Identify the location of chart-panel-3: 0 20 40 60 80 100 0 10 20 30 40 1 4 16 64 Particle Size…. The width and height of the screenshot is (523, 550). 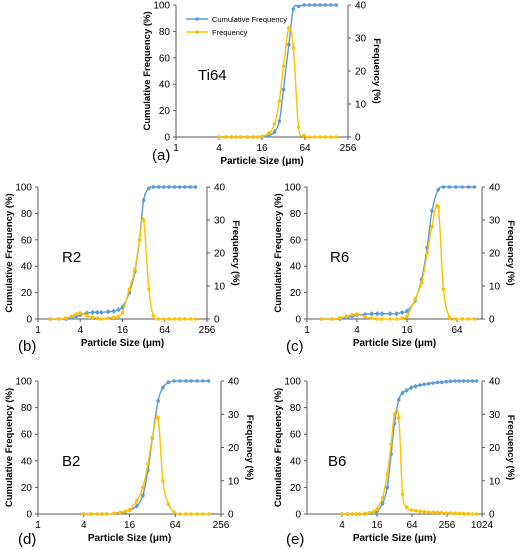
(394, 269).